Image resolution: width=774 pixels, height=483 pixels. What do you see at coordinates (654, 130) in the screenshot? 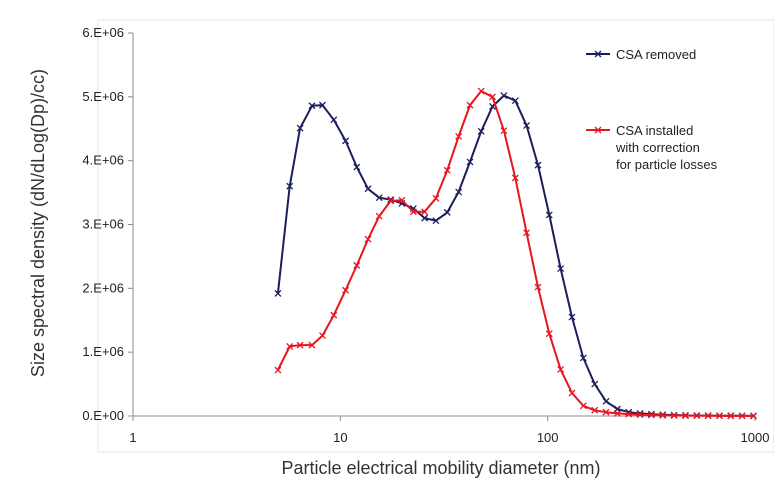
I see `legend-label: CSA installed` at bounding box center [654, 130].